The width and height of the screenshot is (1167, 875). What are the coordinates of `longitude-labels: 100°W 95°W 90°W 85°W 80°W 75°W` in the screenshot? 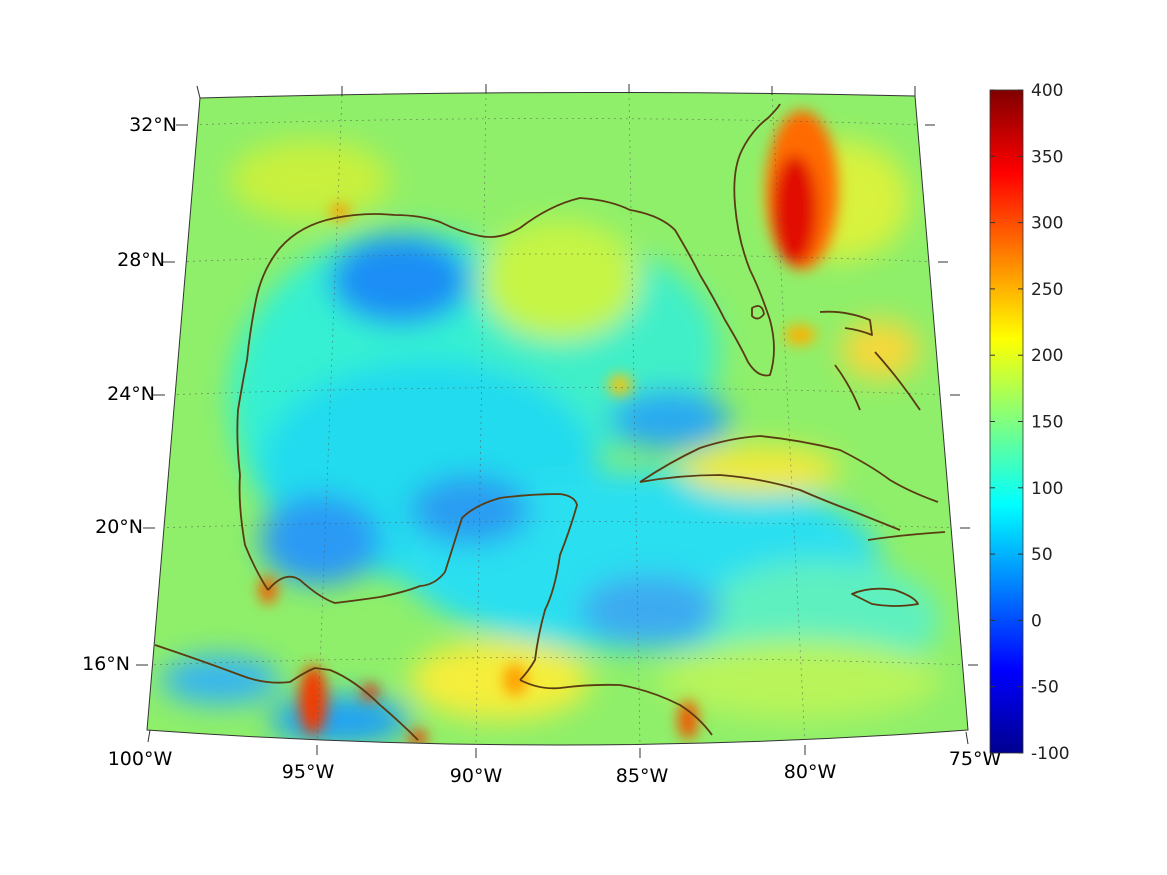 It's located at (555, 767).